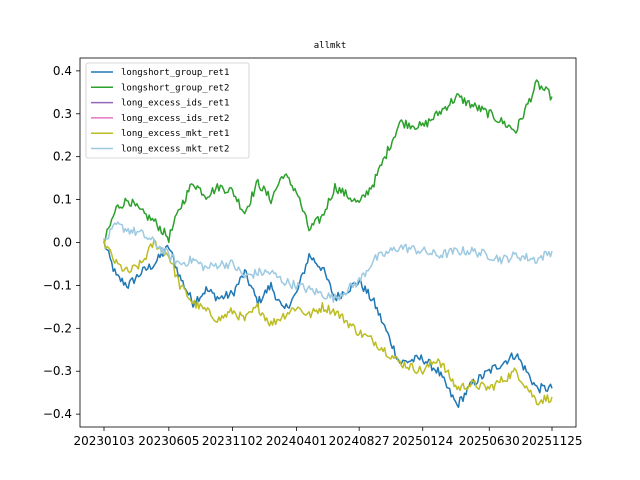  What do you see at coordinates (422, 441) in the screenshot?
I see `x-tick-label: 20250124` at bounding box center [422, 441].